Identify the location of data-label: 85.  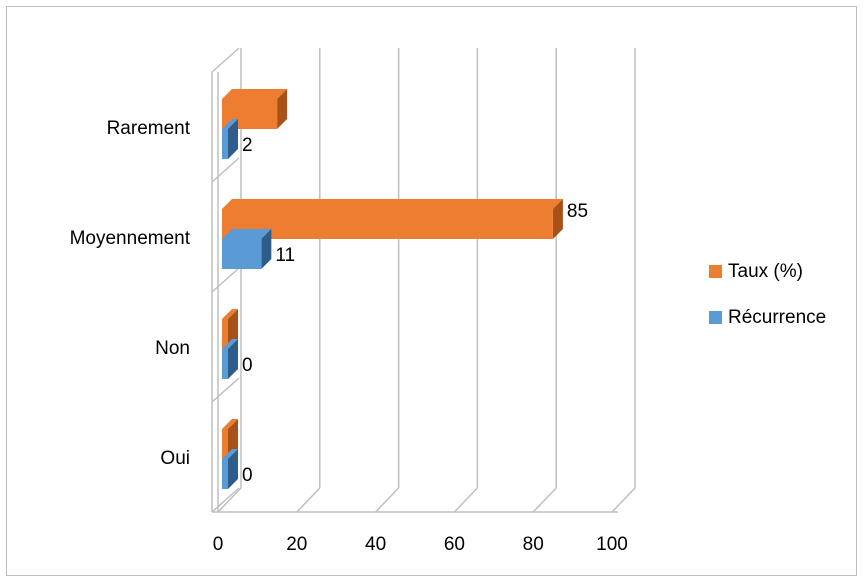
(577, 211).